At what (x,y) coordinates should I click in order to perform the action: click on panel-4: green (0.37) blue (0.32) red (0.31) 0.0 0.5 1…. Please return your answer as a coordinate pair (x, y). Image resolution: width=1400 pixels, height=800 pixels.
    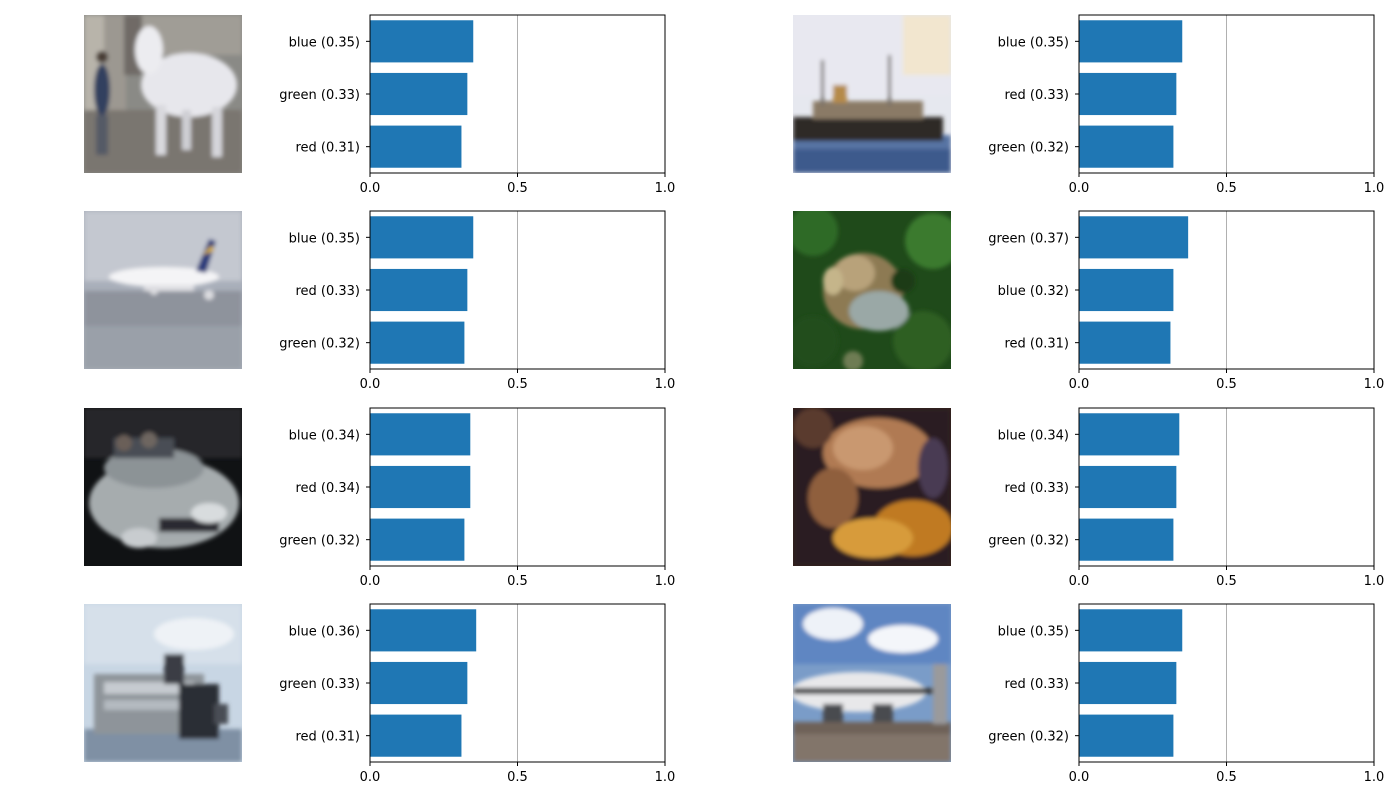
    Looking at the image, I should click on (1086, 299).